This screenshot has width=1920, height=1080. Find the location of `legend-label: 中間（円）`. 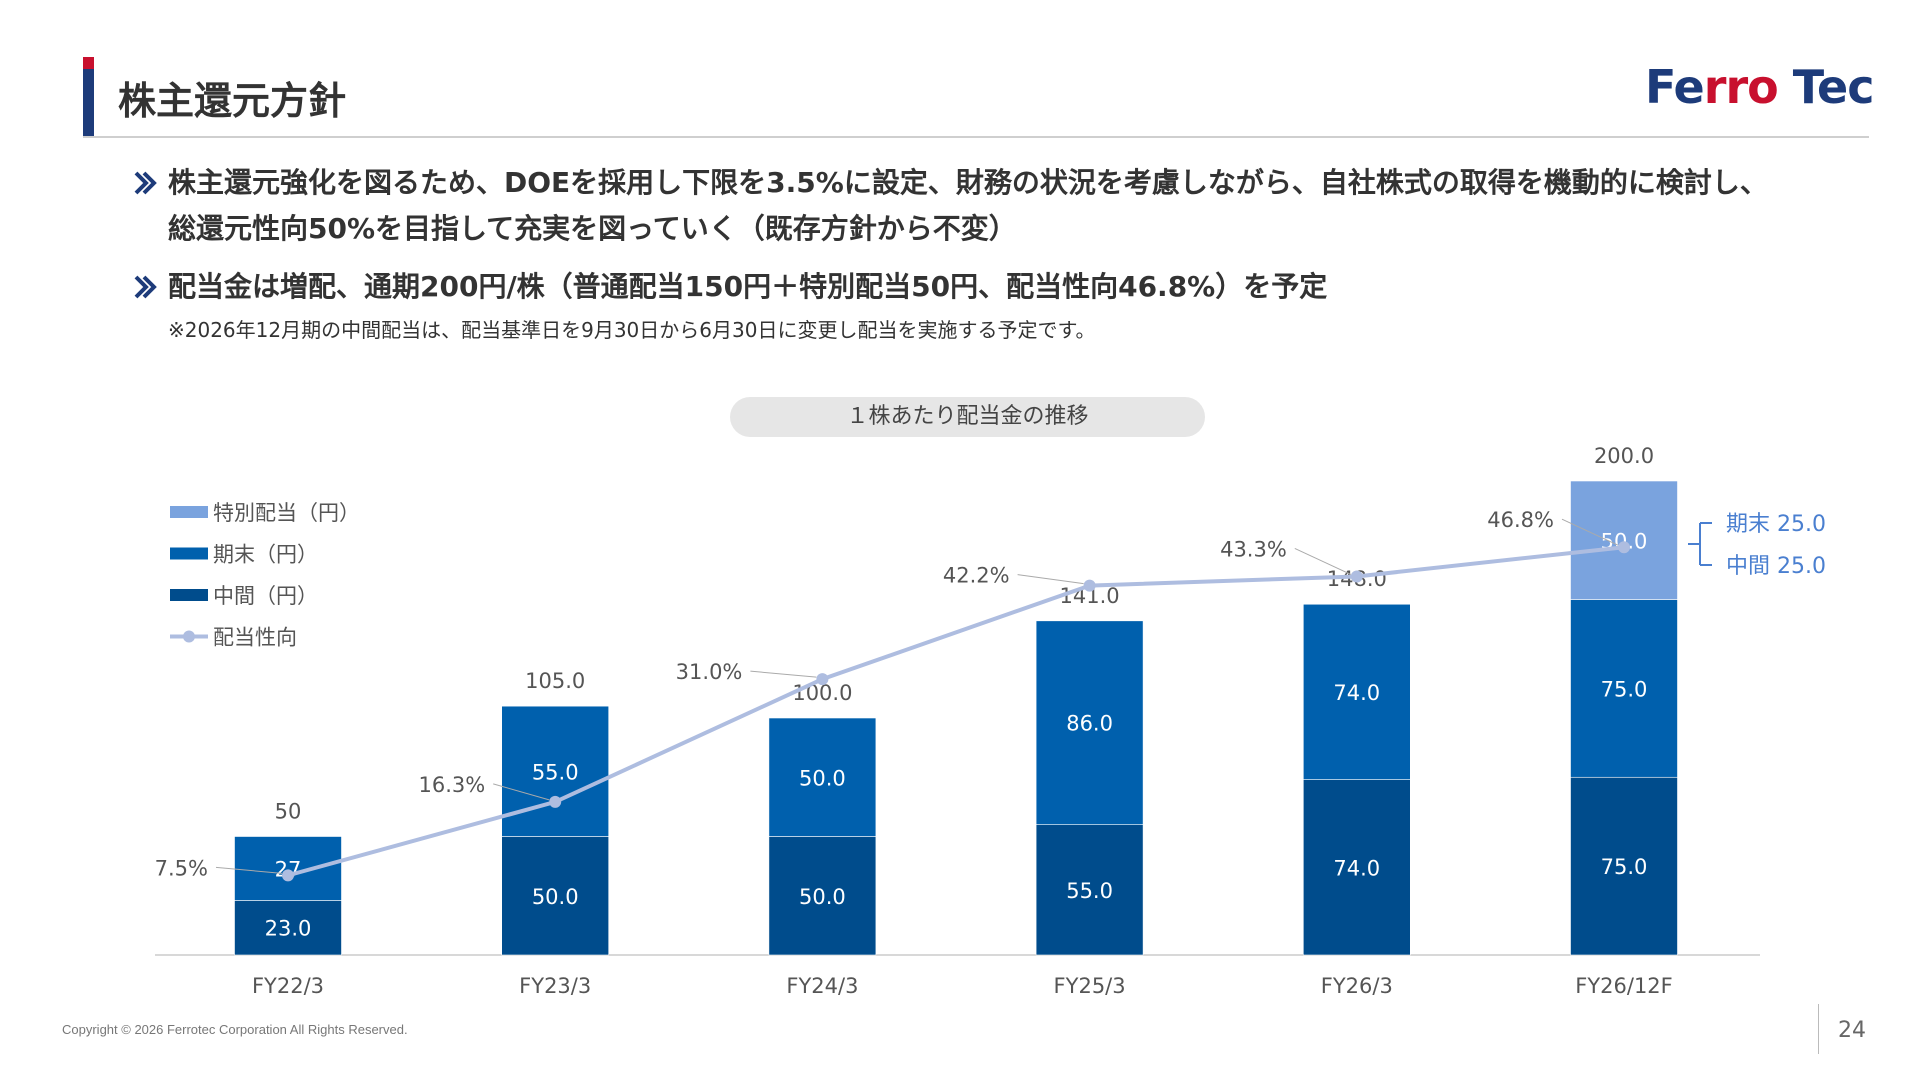

legend-label: 中間（円） is located at coordinates (265, 596).